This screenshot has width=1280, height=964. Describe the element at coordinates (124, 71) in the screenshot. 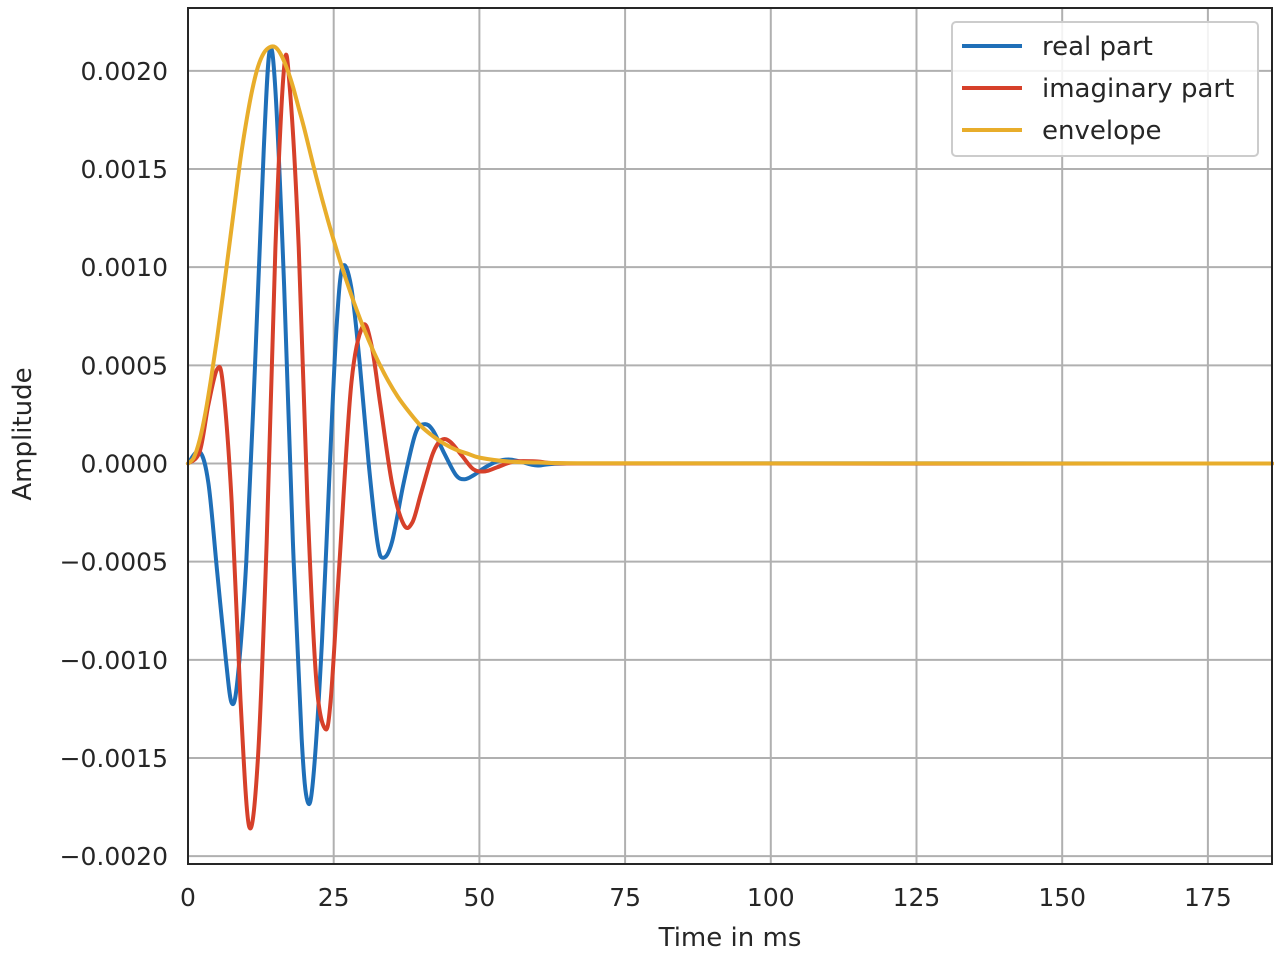

I see `y-tick-label: 0.0020` at that location.